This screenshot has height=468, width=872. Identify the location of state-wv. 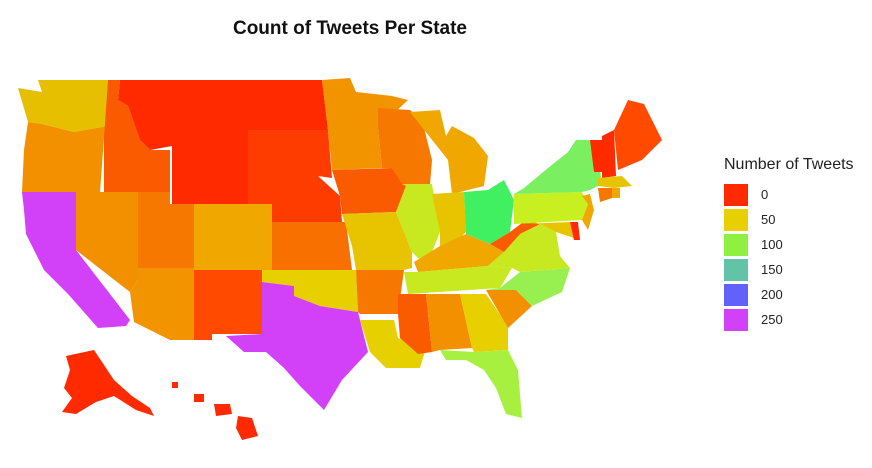
(515, 236).